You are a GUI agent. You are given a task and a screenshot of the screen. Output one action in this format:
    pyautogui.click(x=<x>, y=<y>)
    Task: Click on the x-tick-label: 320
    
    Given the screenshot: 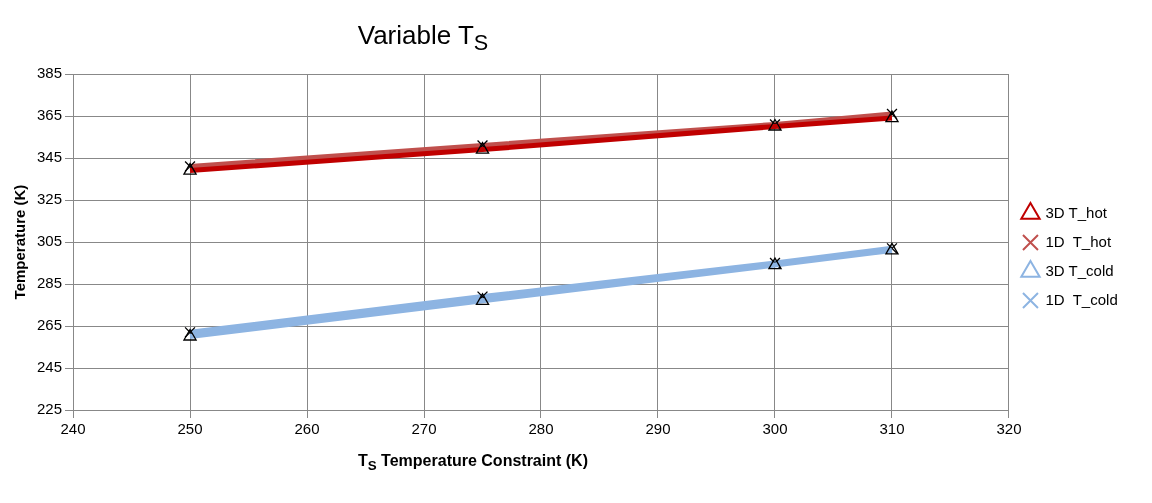 What is the action you would take?
    pyautogui.click(x=1009, y=429)
    